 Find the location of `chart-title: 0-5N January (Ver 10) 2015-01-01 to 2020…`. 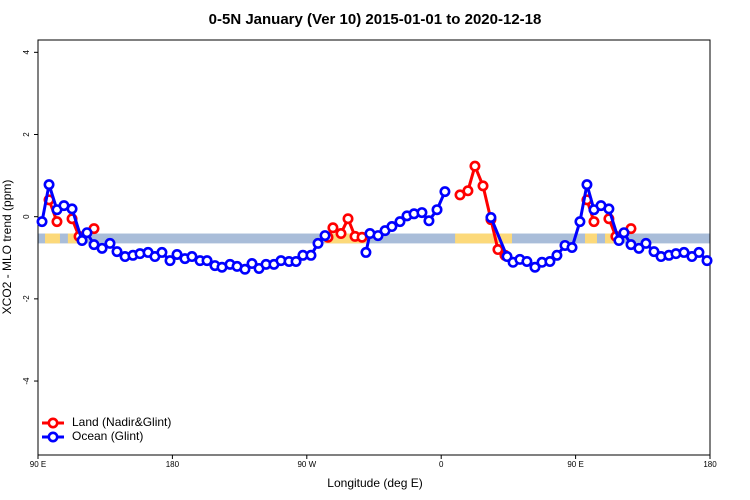

chart-title: 0-5N January (Ver 10) 2015-01-01 to 2020… is located at coordinates (375, 19).